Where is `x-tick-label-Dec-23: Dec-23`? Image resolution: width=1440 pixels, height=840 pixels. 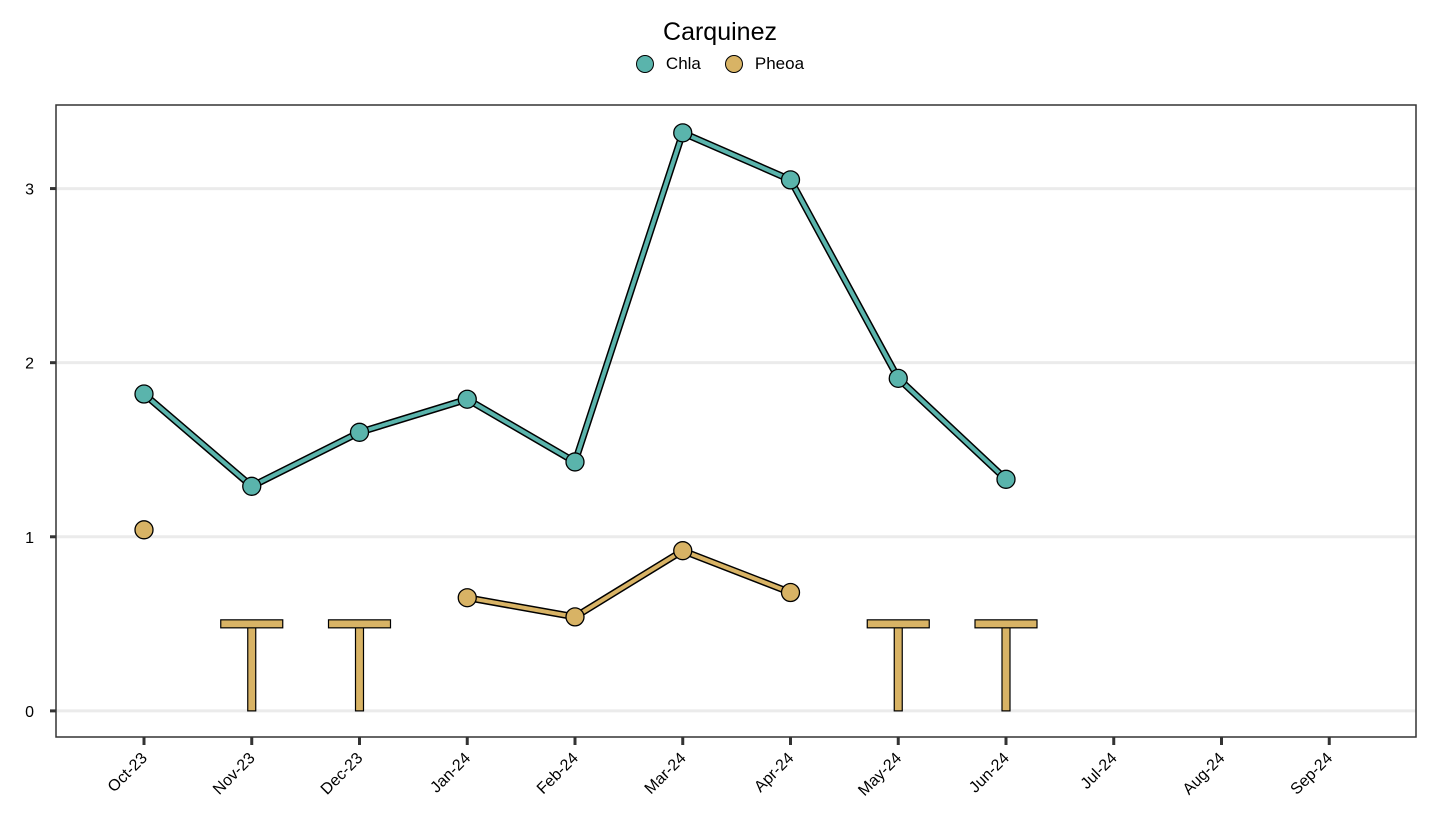 x-tick-label-Dec-23: Dec-23 is located at coordinates (342, 774).